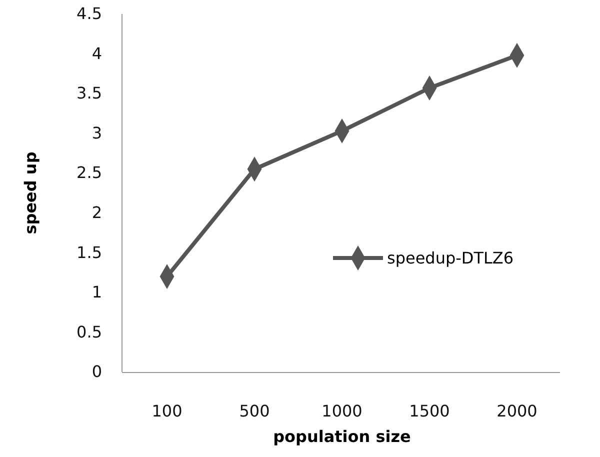 This screenshot has height=457, width=600. Describe the element at coordinates (517, 410) in the screenshot. I see `x-tick-label: 2000` at that location.